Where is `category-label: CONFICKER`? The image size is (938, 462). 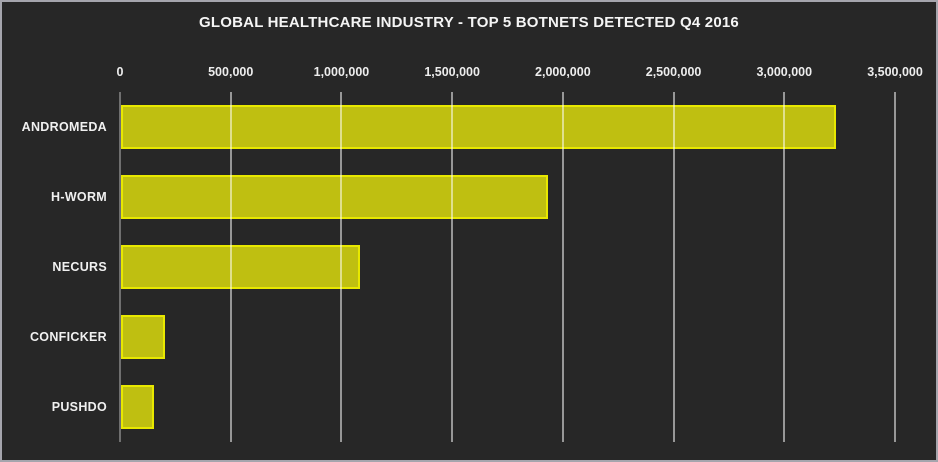 category-label: CONFICKER is located at coordinates (68, 337).